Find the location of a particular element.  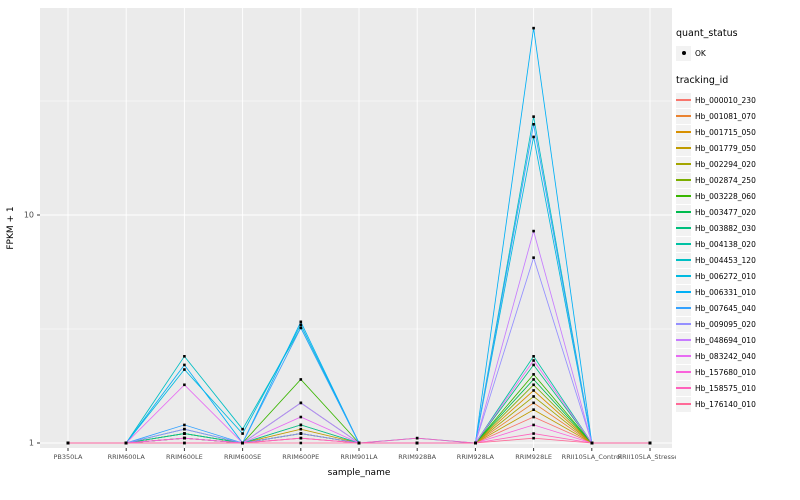

legend-entry: Hb_176140_010 is located at coordinates (738, 404).